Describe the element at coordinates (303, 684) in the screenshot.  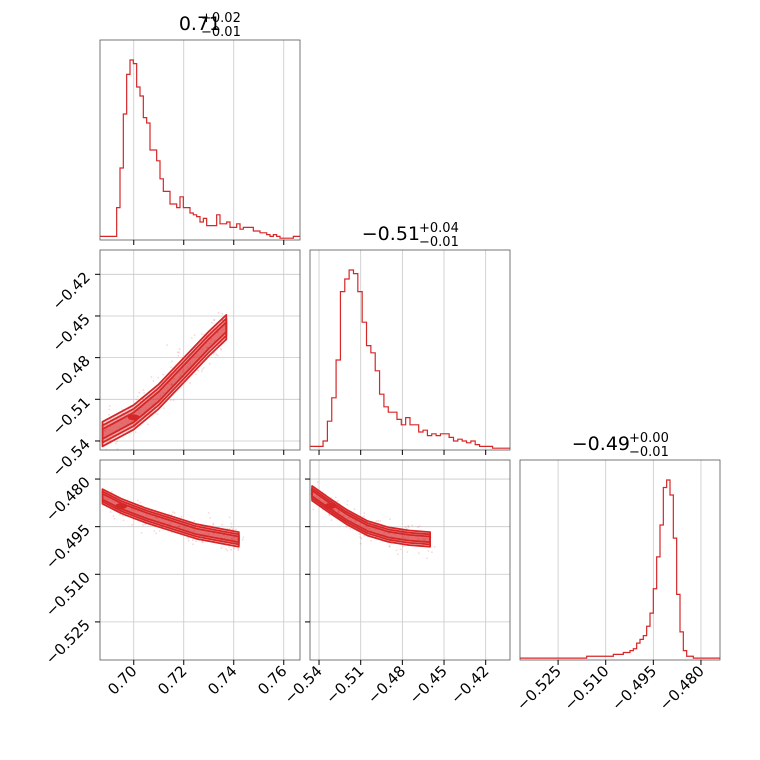
I see `x-tick-label: −0.54` at that location.